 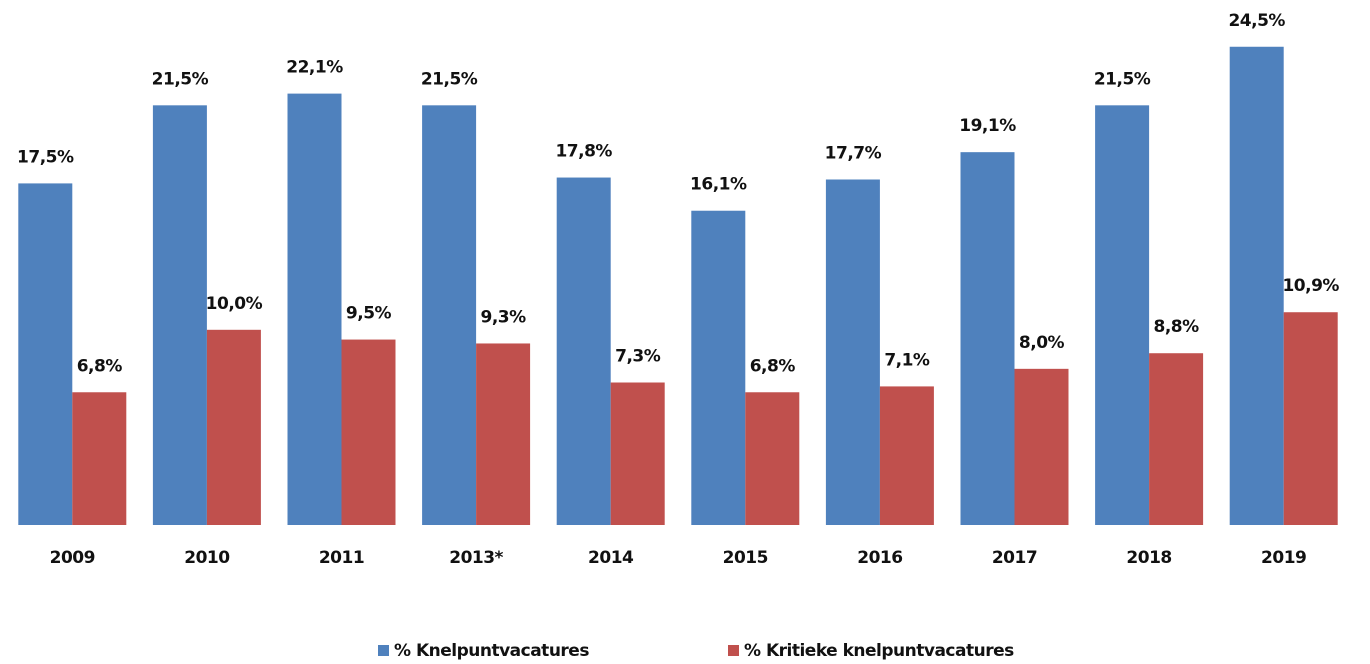 What do you see at coordinates (1256, 21) in the screenshot?
I see `value-label: 24,5%` at bounding box center [1256, 21].